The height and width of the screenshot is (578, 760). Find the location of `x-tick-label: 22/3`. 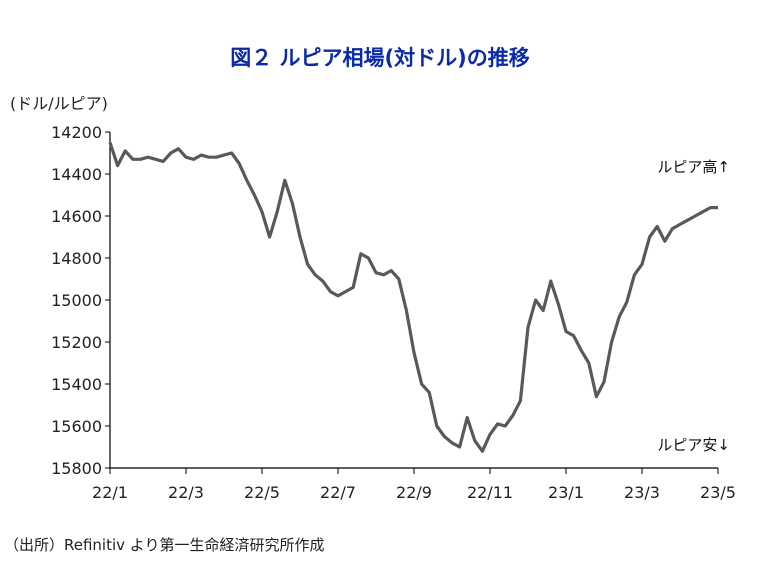

x-tick-label: 22/3 is located at coordinates (186, 492).